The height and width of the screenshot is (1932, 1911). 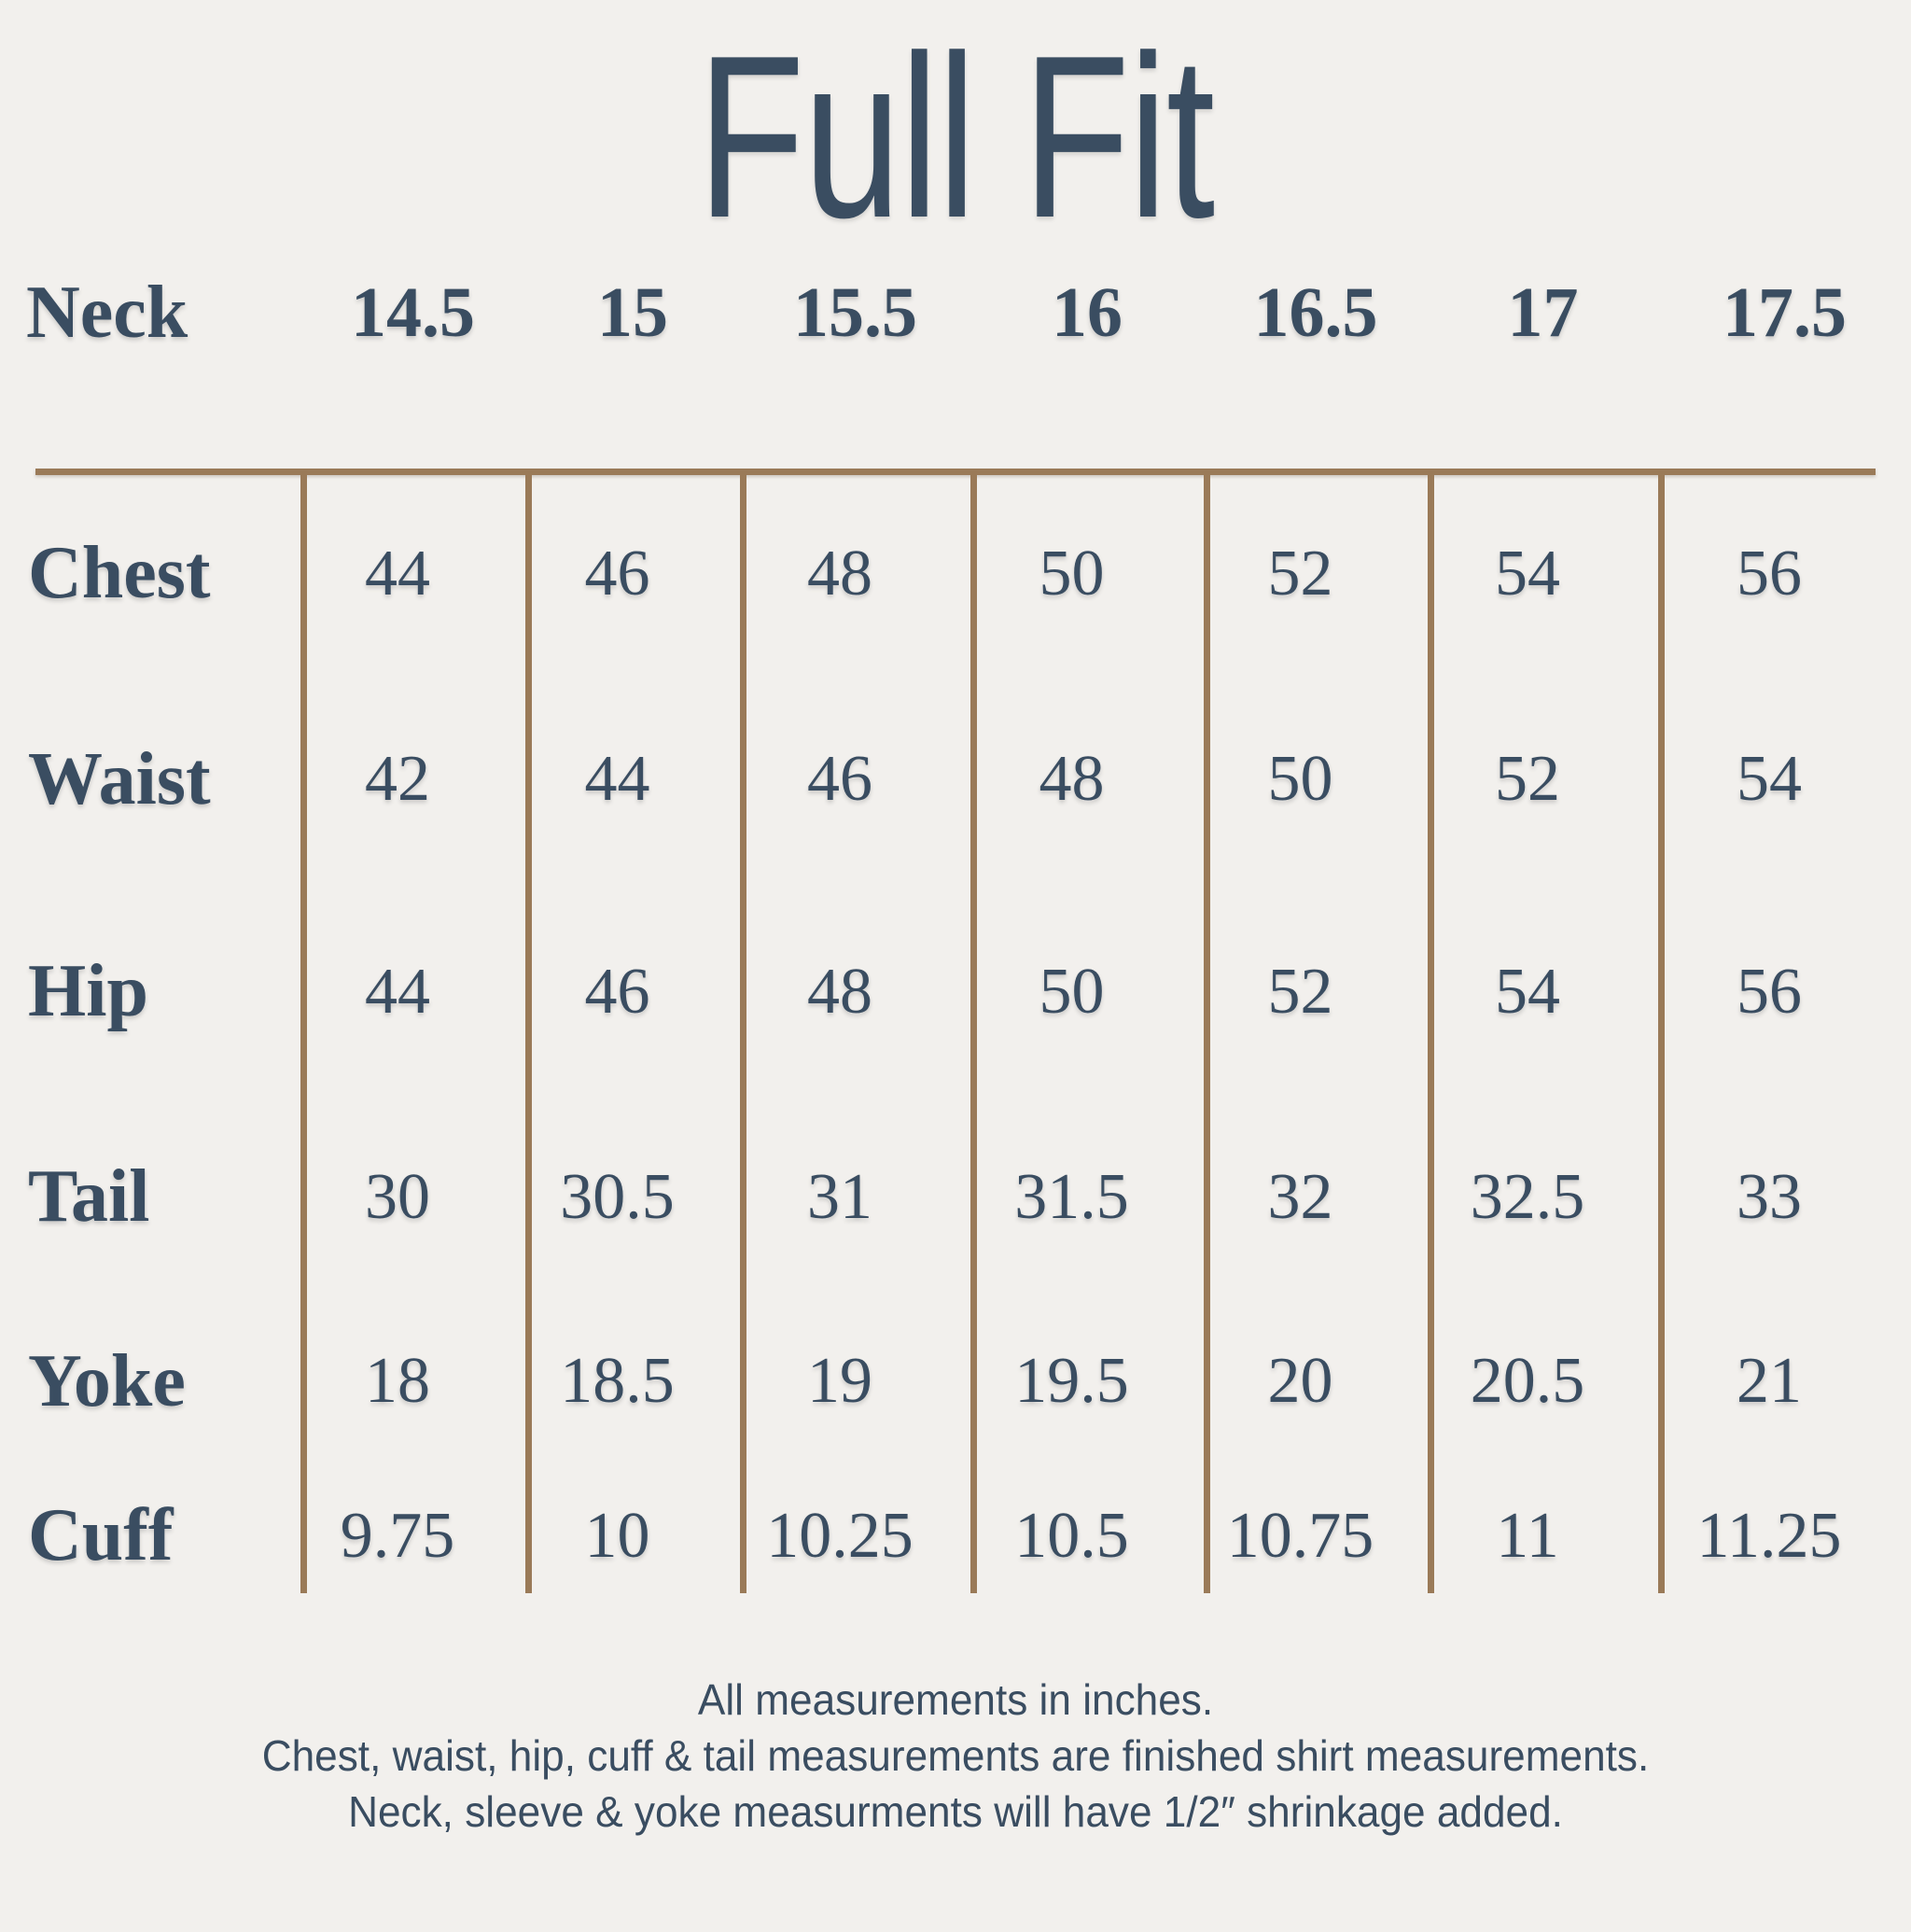 I want to click on cell-value: 32.5, so click(x=1543, y=1197).